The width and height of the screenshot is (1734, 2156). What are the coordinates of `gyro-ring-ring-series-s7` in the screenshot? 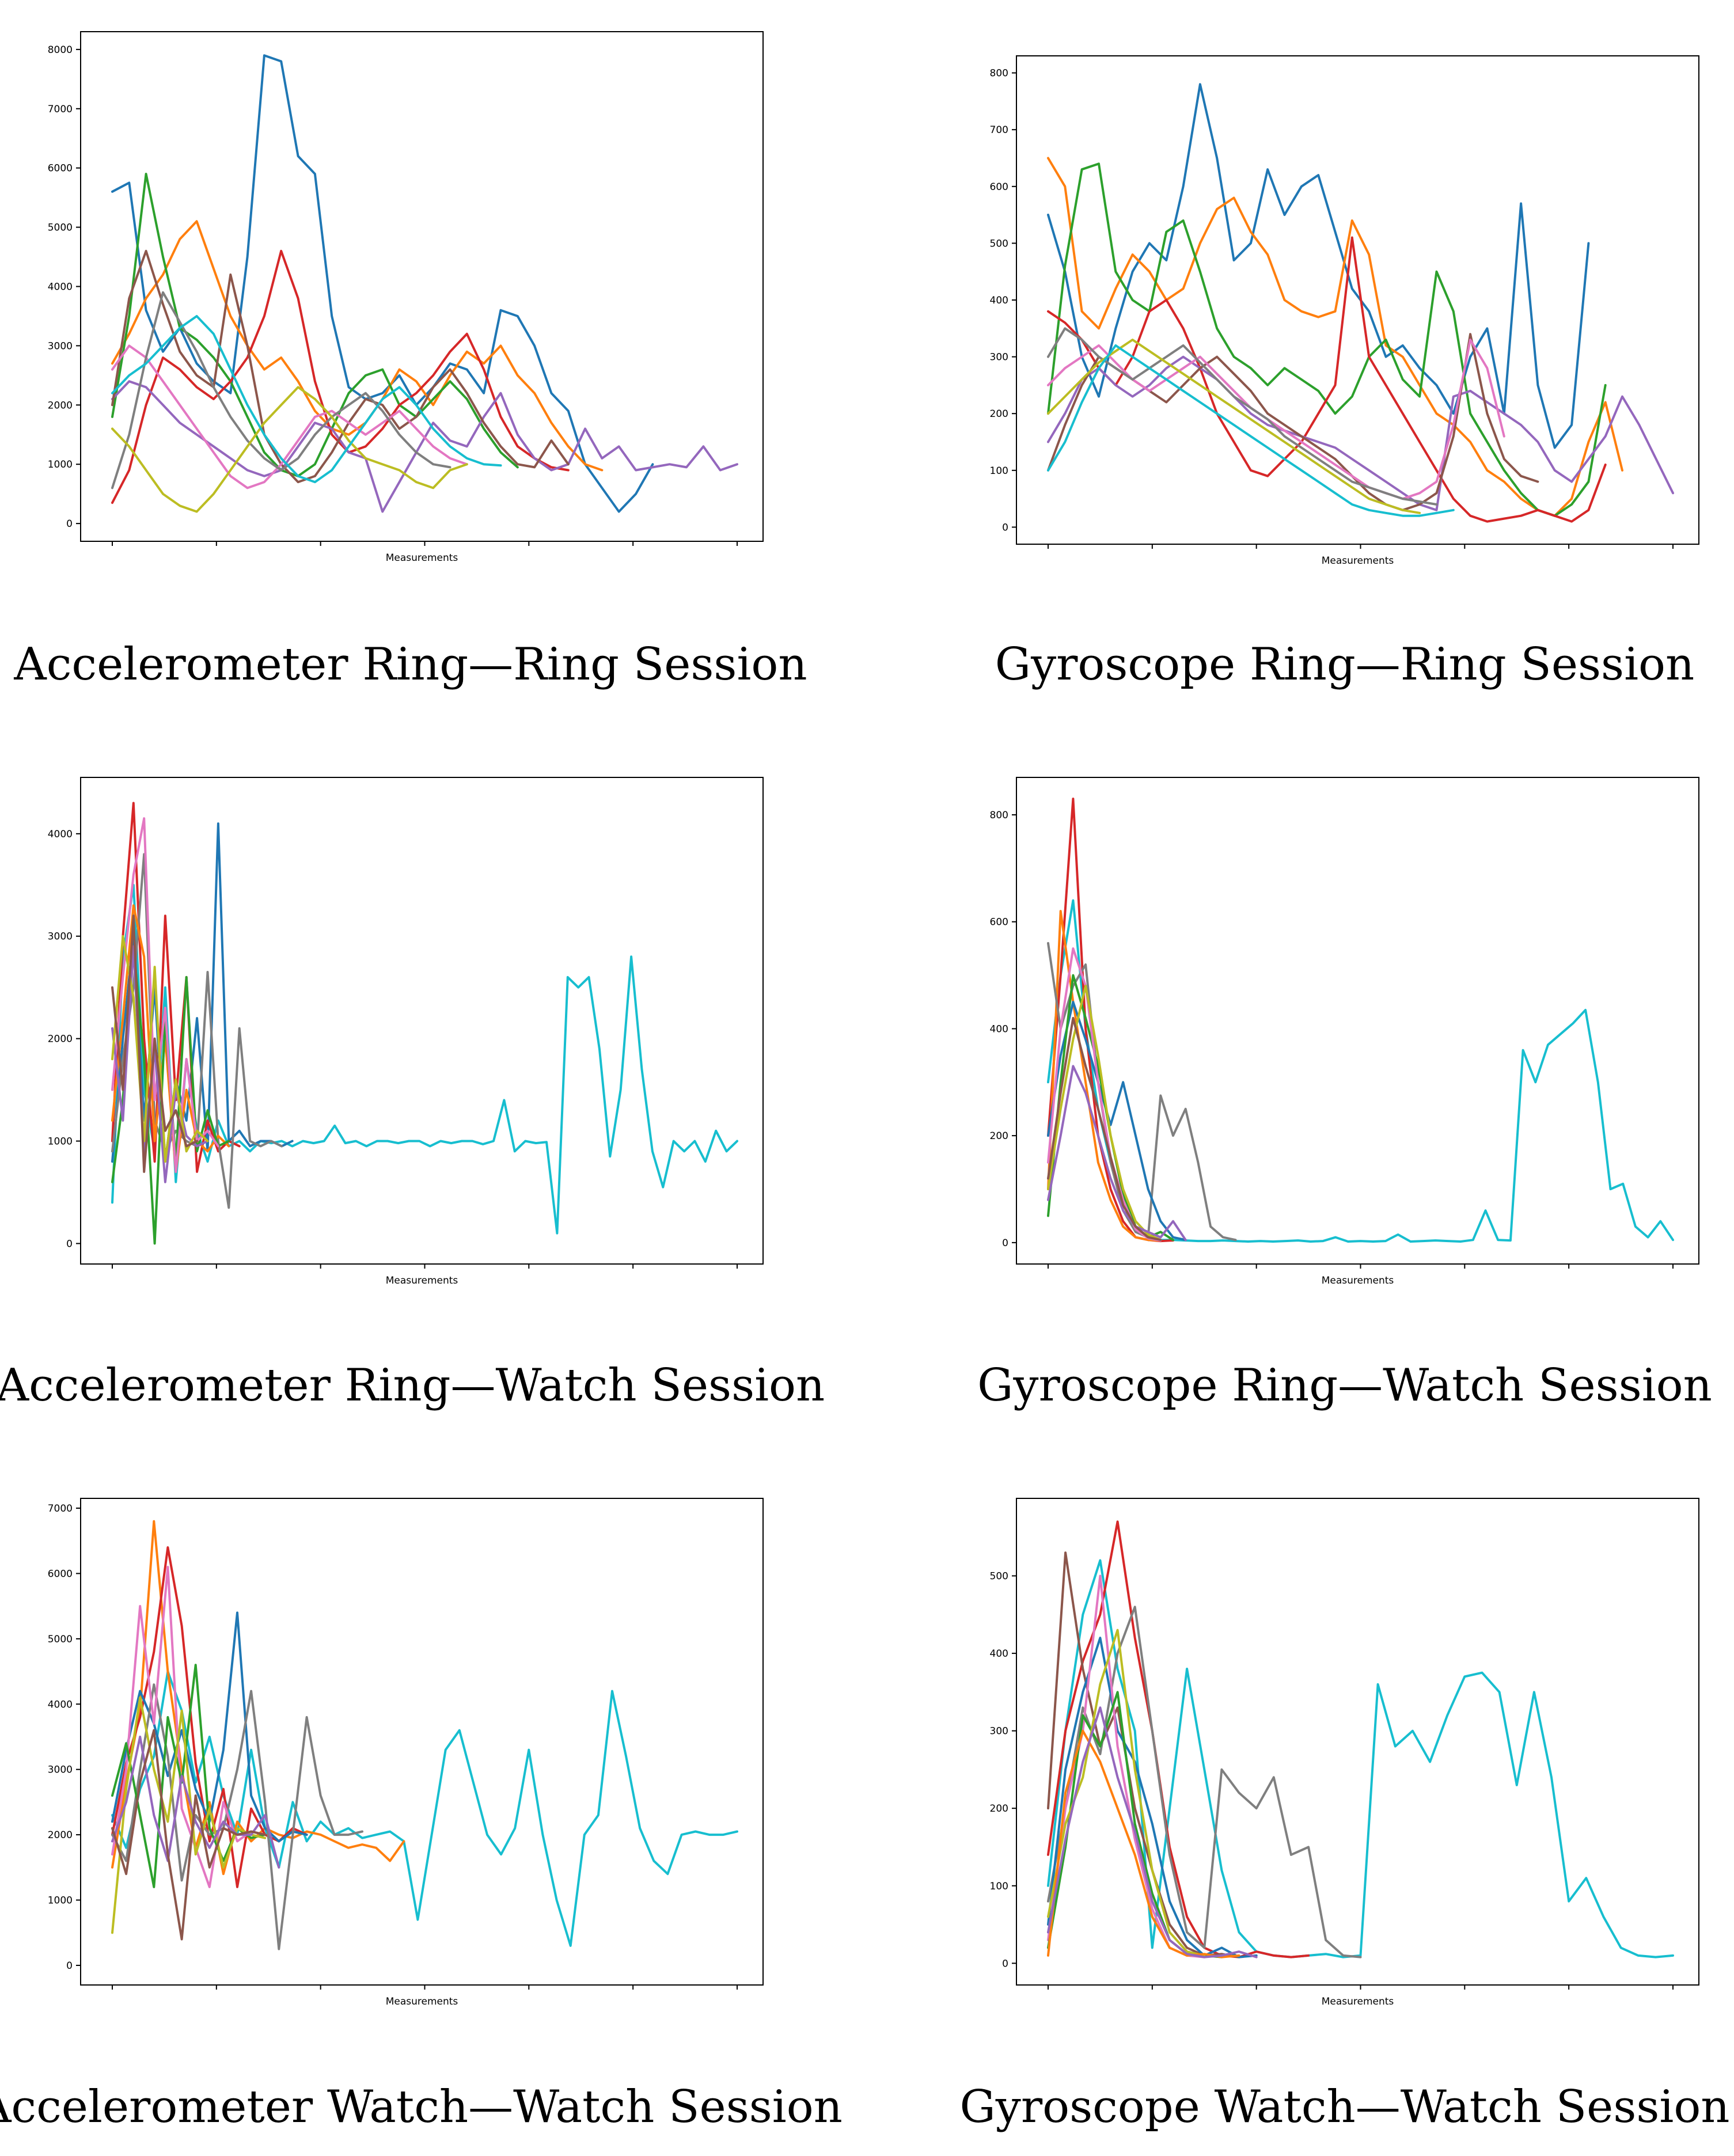 It's located at (1276, 419).